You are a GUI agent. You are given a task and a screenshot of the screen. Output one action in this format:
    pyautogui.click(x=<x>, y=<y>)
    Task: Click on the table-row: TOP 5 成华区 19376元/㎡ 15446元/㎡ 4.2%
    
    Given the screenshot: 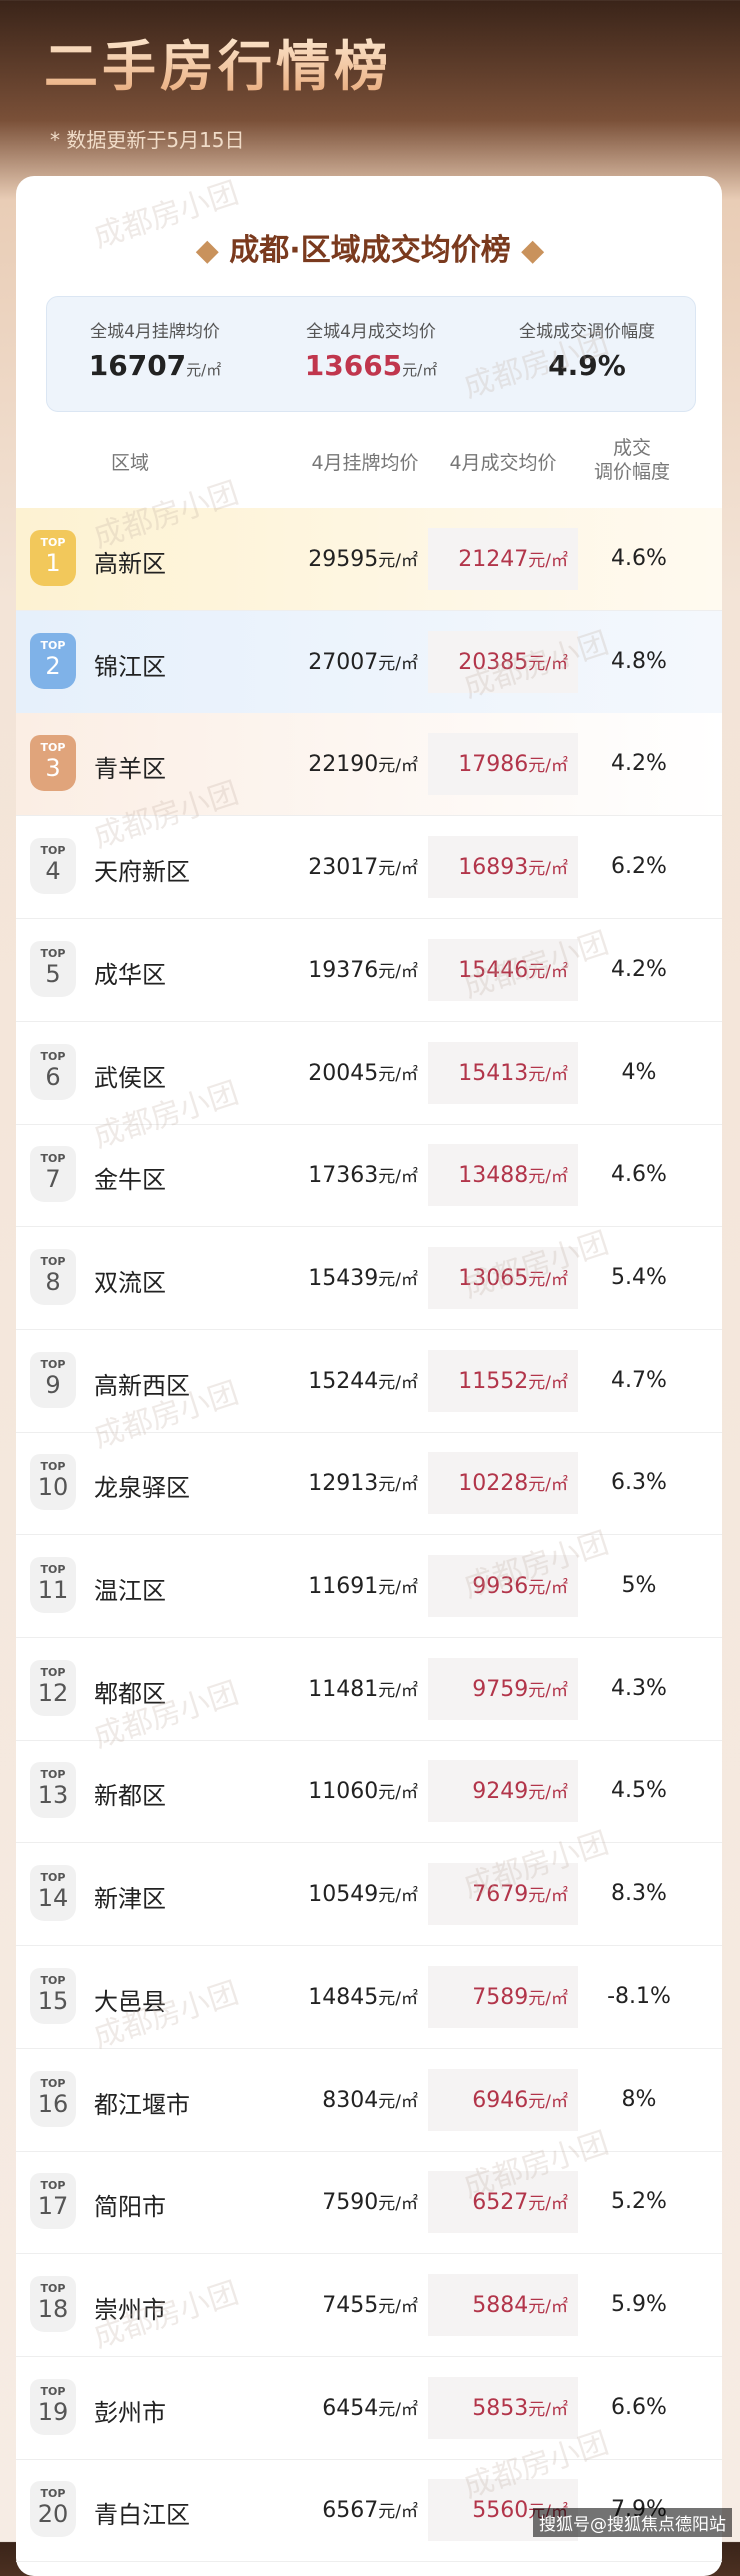 What is the action you would take?
    pyautogui.click(x=369, y=970)
    